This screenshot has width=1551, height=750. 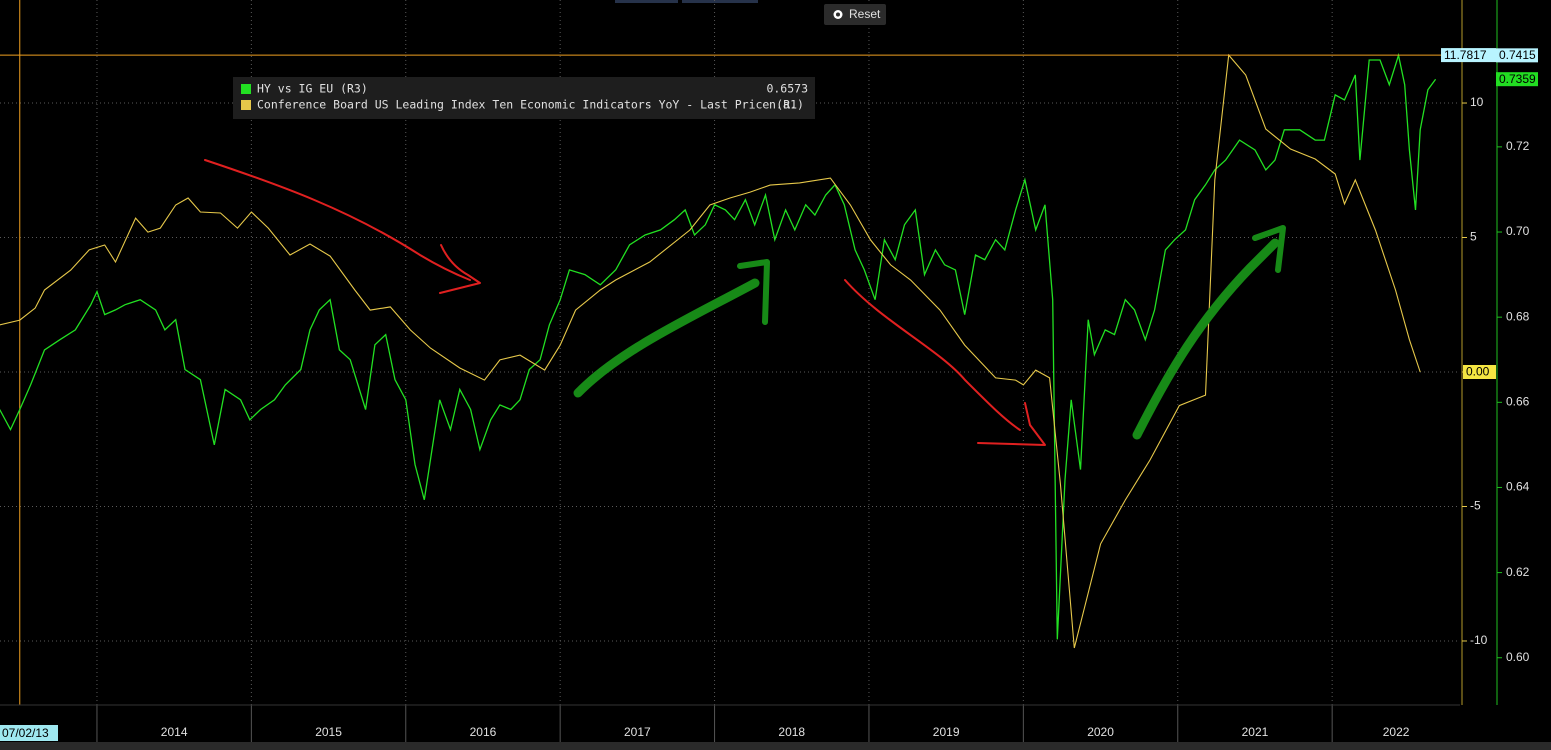 What do you see at coordinates (25, 733) in the screenshot?
I see `crosshair-label: 07/02/13` at bounding box center [25, 733].